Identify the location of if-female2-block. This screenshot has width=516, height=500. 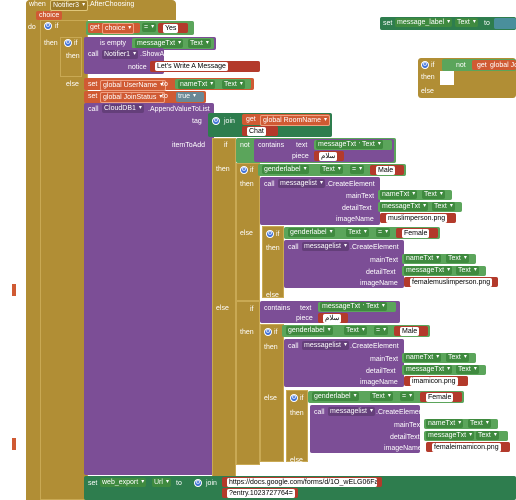
(297, 426).